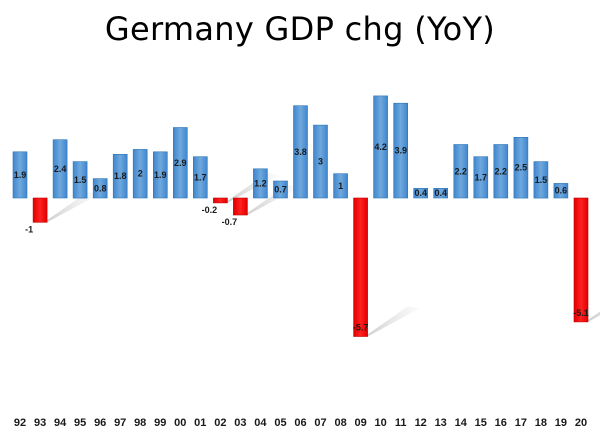  I want to click on data-label-10: 4.2, so click(380, 147).